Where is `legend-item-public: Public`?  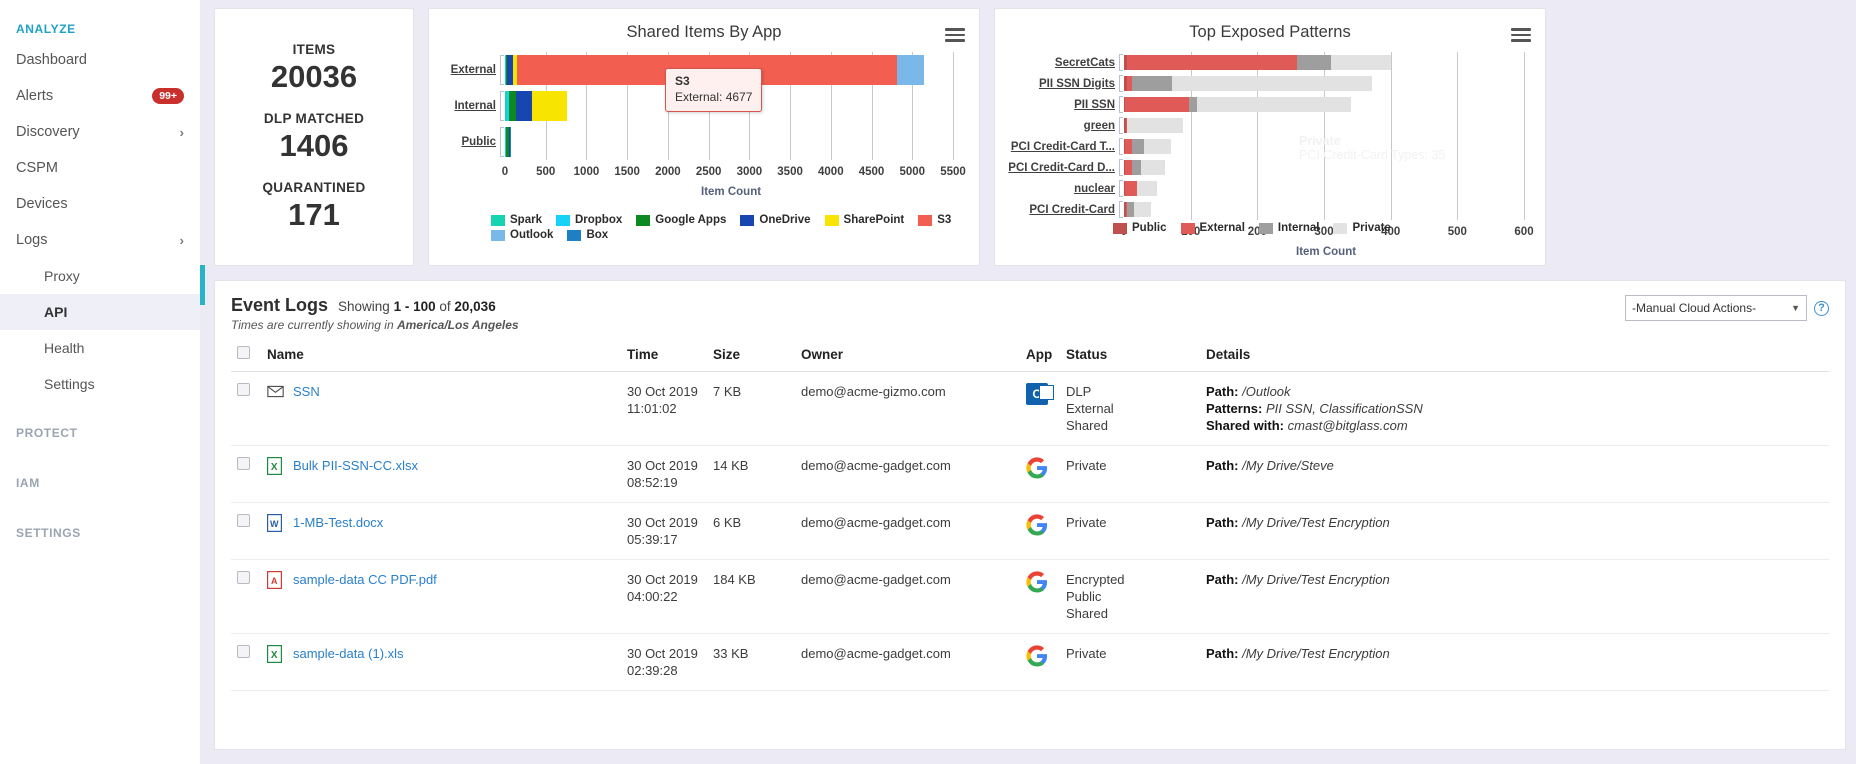
legend-item-public: Public is located at coordinates (1140, 228).